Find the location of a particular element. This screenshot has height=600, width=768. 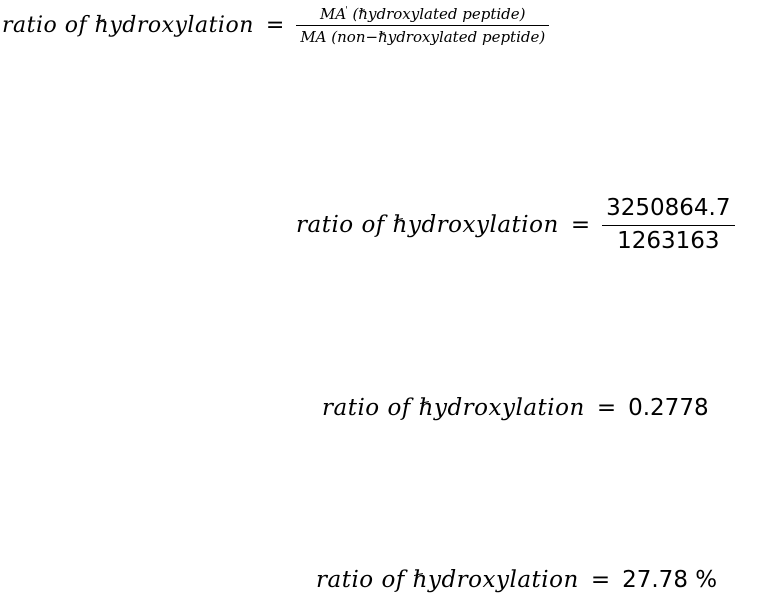

numerator-close: ) is located at coordinates (522, 14).